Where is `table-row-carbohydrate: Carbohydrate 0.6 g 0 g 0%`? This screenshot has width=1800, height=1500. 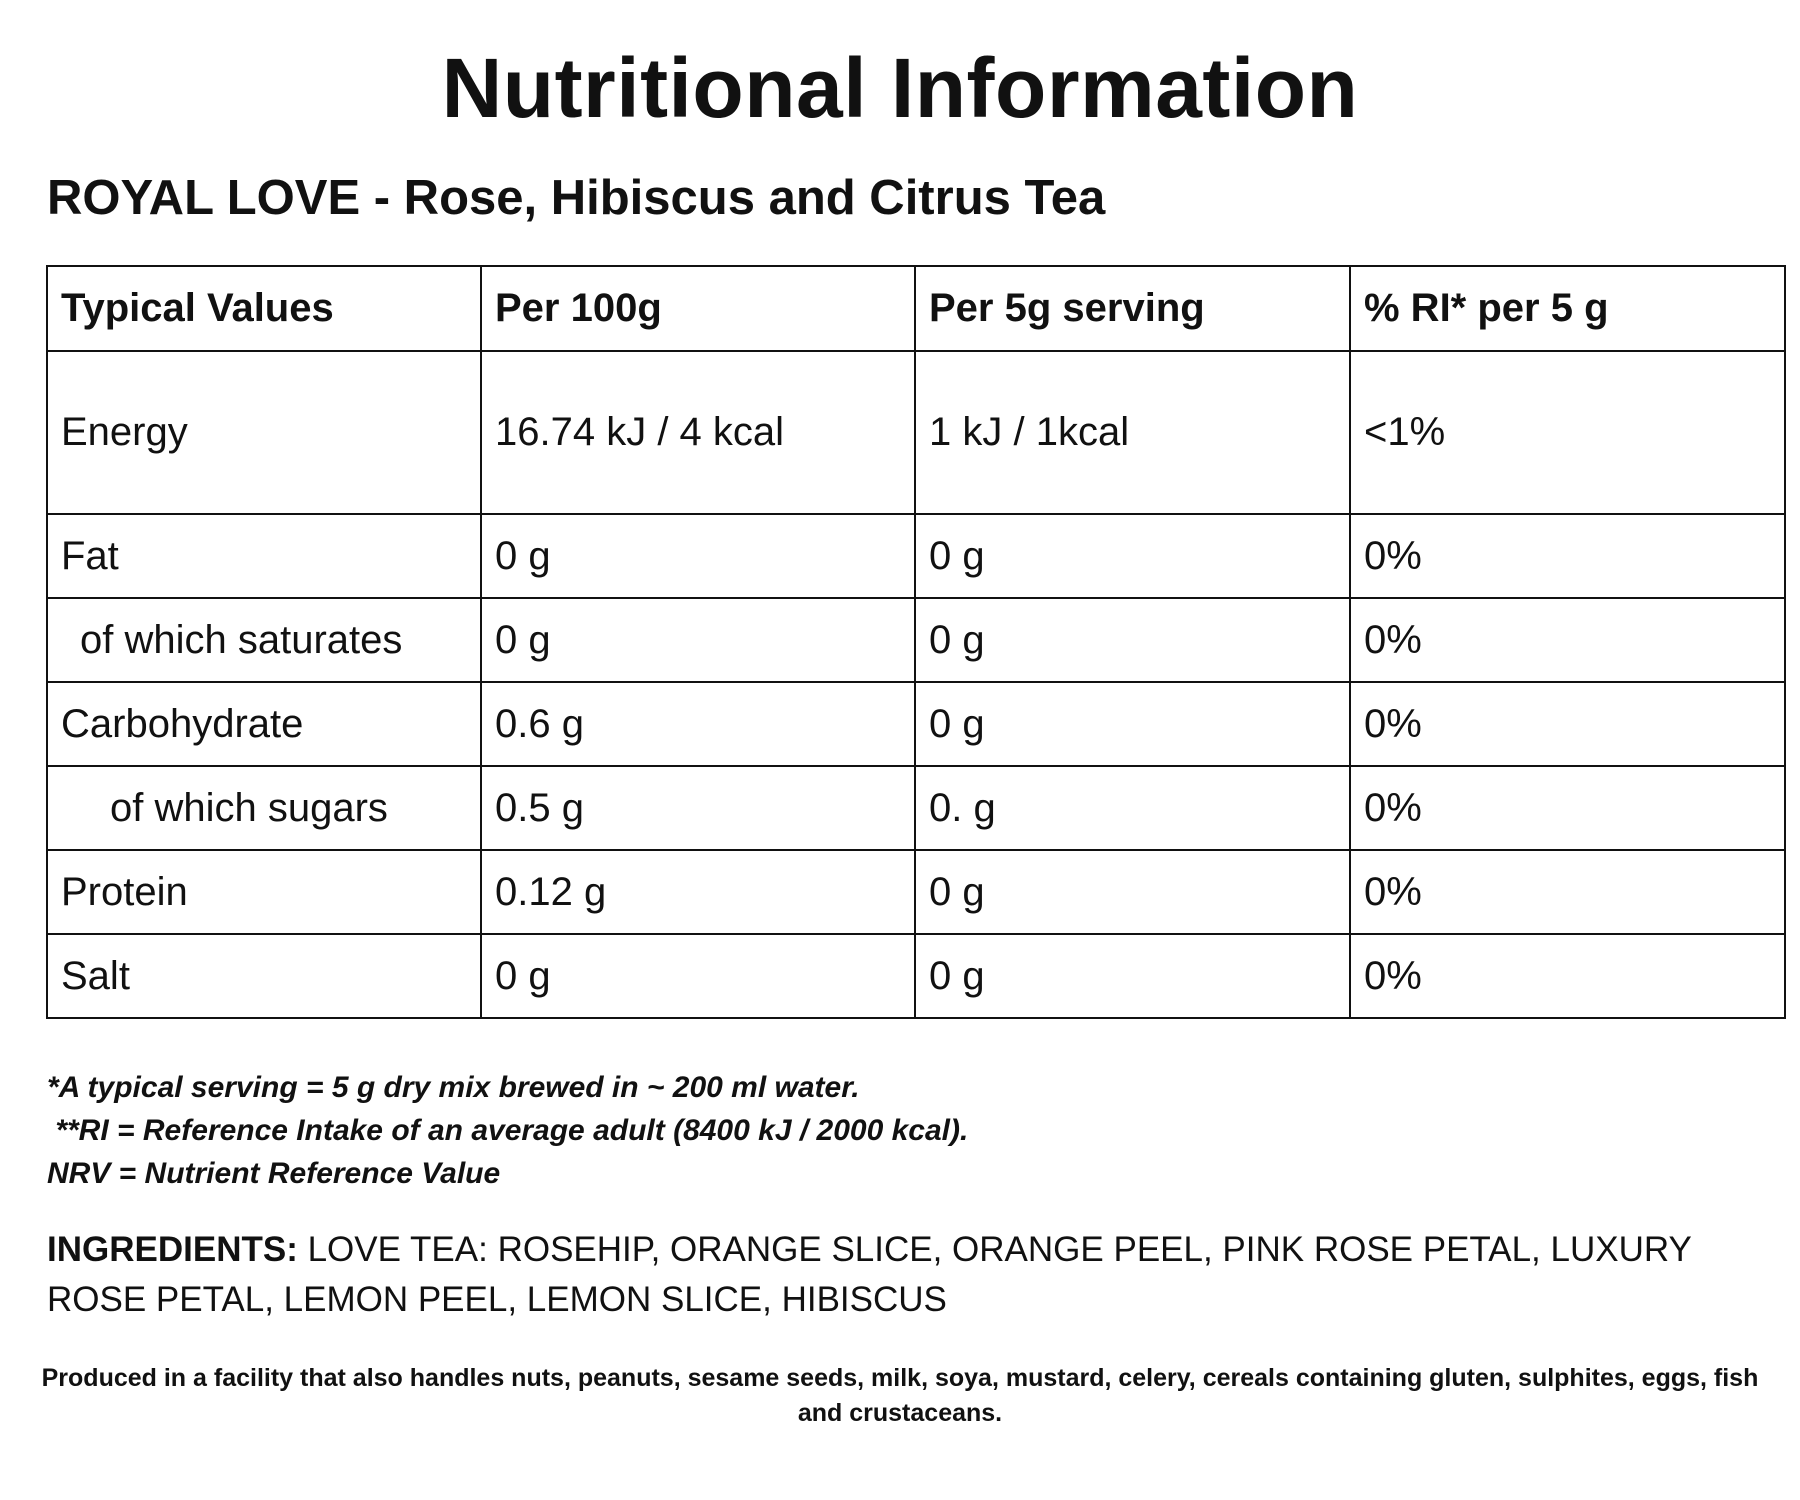 table-row-carbohydrate: Carbohydrate 0.6 g 0 g 0% is located at coordinates (916, 724).